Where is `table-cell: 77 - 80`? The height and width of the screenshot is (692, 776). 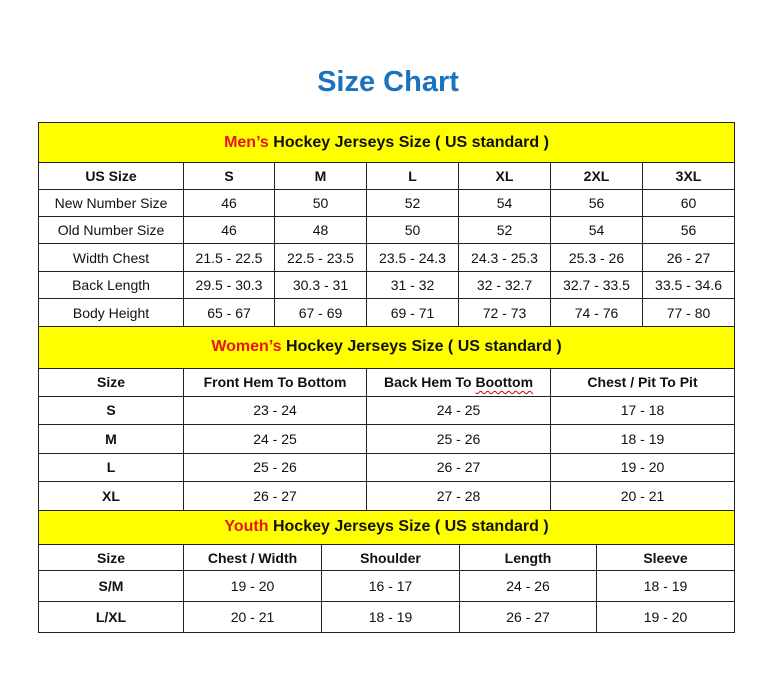 table-cell: 77 - 80 is located at coordinates (688, 312).